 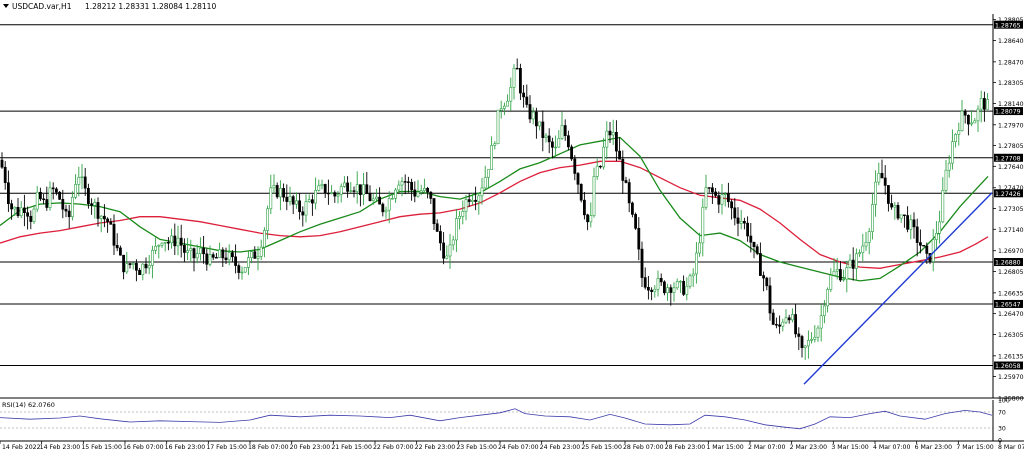 What do you see at coordinates (268, 447) in the screenshot?
I see `time-tick-label: 18 Feb 07:00` at bounding box center [268, 447].